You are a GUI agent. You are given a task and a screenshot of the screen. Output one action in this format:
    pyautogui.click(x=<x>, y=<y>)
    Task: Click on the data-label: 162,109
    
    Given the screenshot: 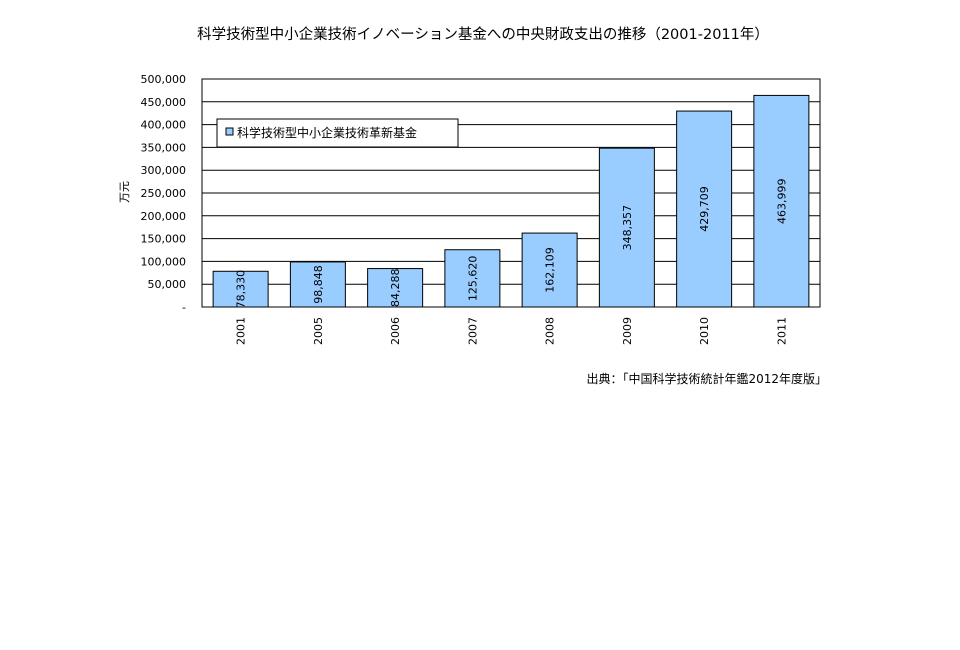 What is the action you would take?
    pyautogui.click(x=550, y=270)
    